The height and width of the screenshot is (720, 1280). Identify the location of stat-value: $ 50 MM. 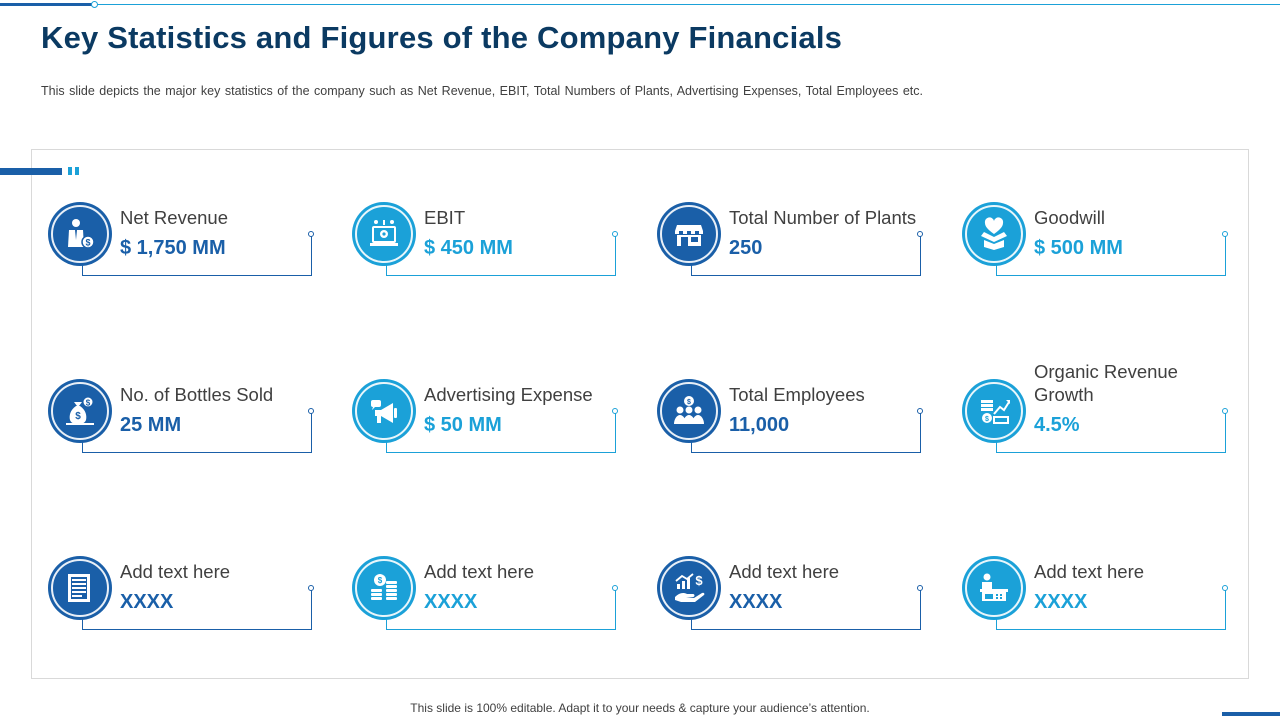
(463, 425).